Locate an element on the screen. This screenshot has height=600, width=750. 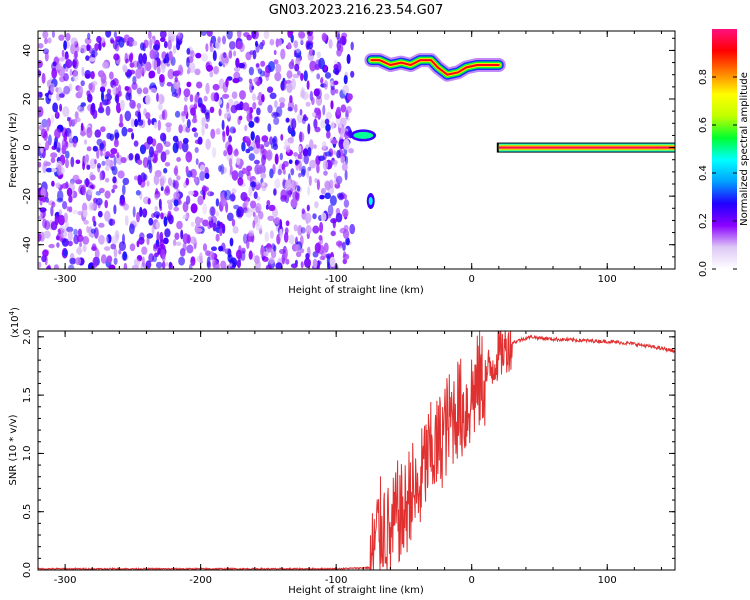
colorbar-tick-label: 0.6 is located at coordinates (703, 125).